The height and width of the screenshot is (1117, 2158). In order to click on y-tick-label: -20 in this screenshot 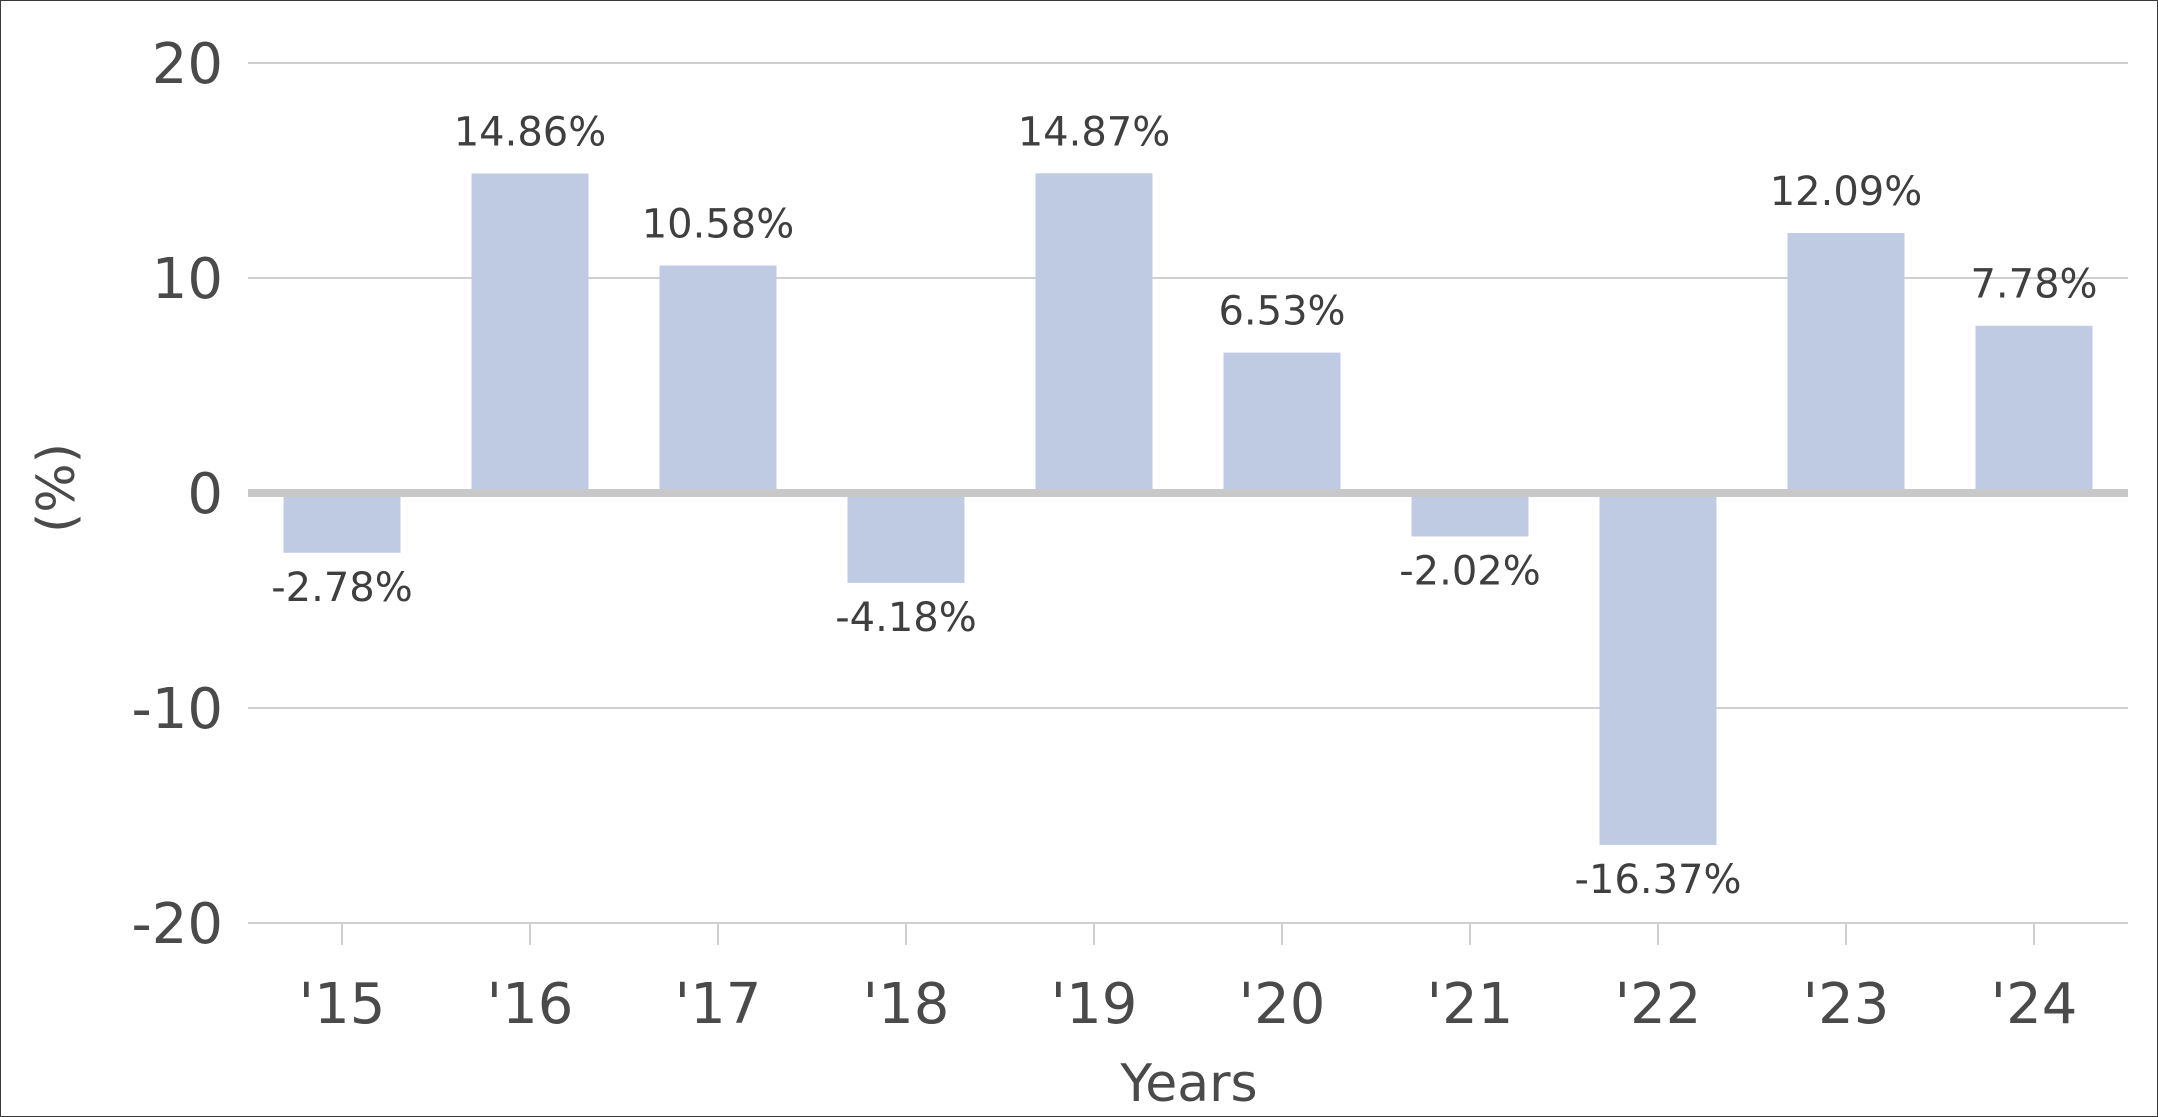, I will do `click(177, 924)`.